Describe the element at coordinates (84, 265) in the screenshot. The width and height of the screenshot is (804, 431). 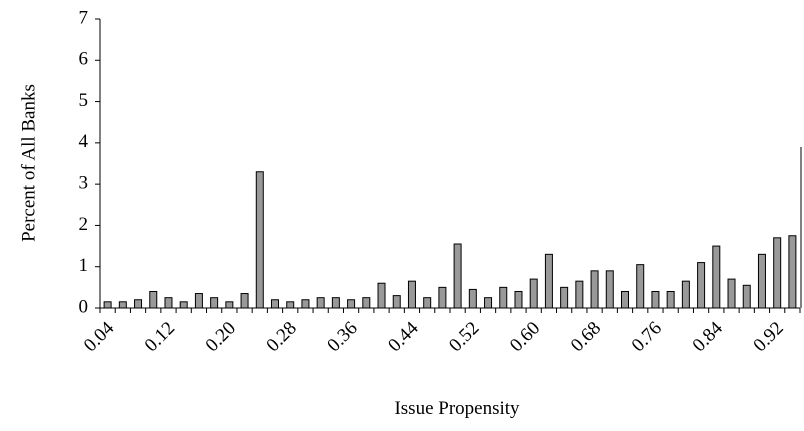
I see `y-tick-label: 1` at that location.